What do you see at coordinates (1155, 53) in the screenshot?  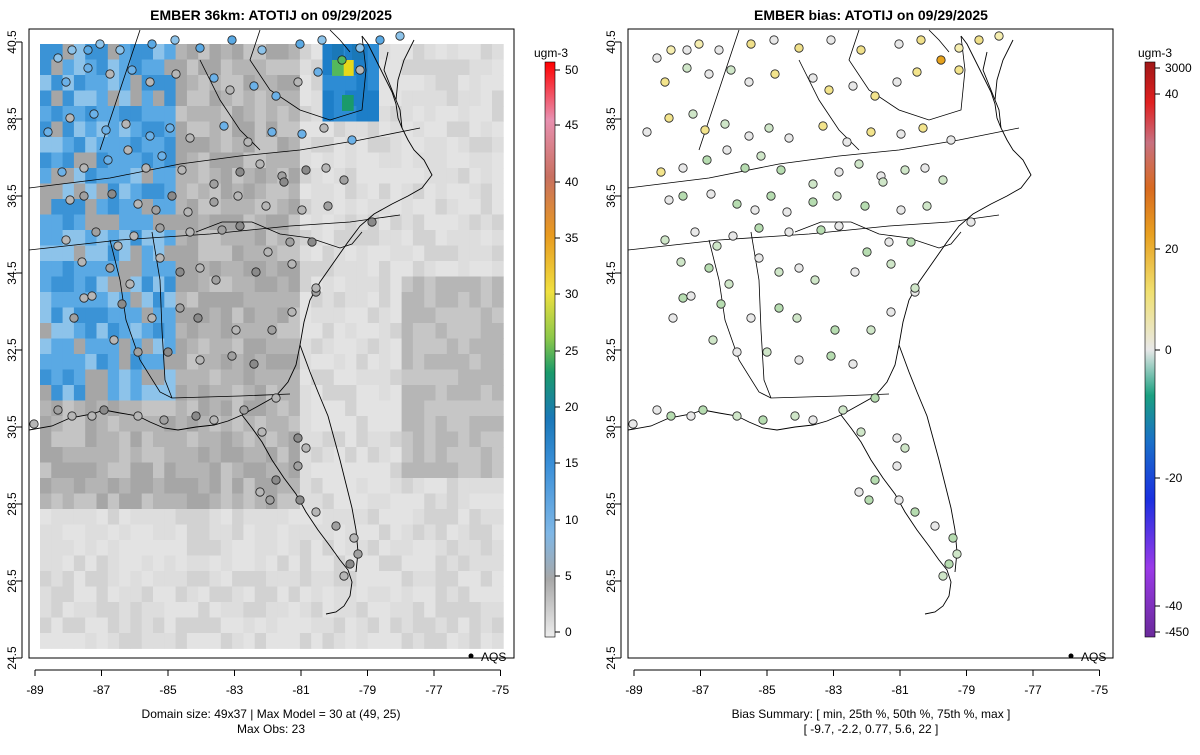 I see `colorbar-unit: ugm-3` at bounding box center [1155, 53].